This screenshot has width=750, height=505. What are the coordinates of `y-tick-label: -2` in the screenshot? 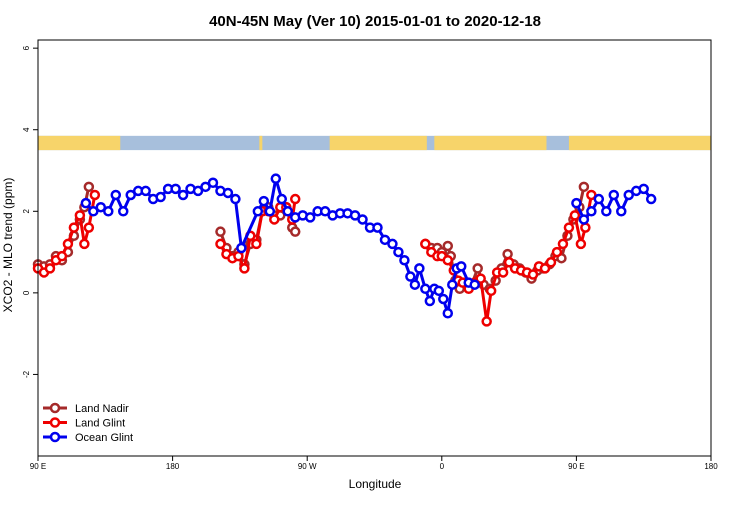 It's located at (26, 374).